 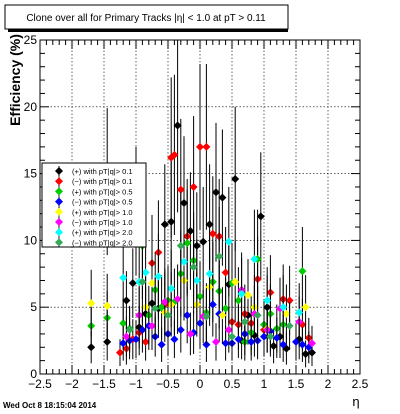 I want to click on x-tick-label: 0, so click(x=200, y=384).